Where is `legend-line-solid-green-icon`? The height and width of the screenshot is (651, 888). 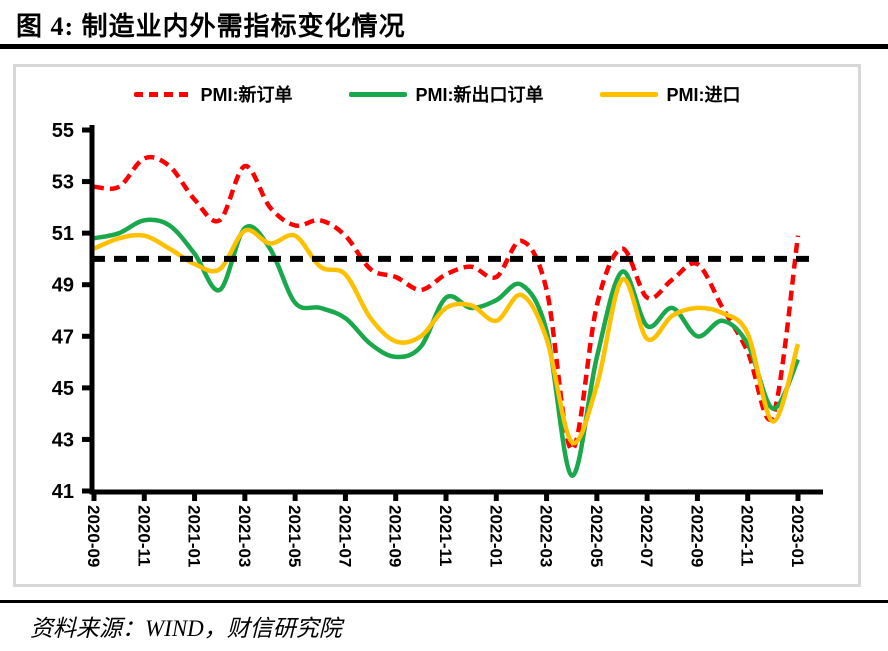
legend-line-solid-green-icon is located at coordinates (377, 94).